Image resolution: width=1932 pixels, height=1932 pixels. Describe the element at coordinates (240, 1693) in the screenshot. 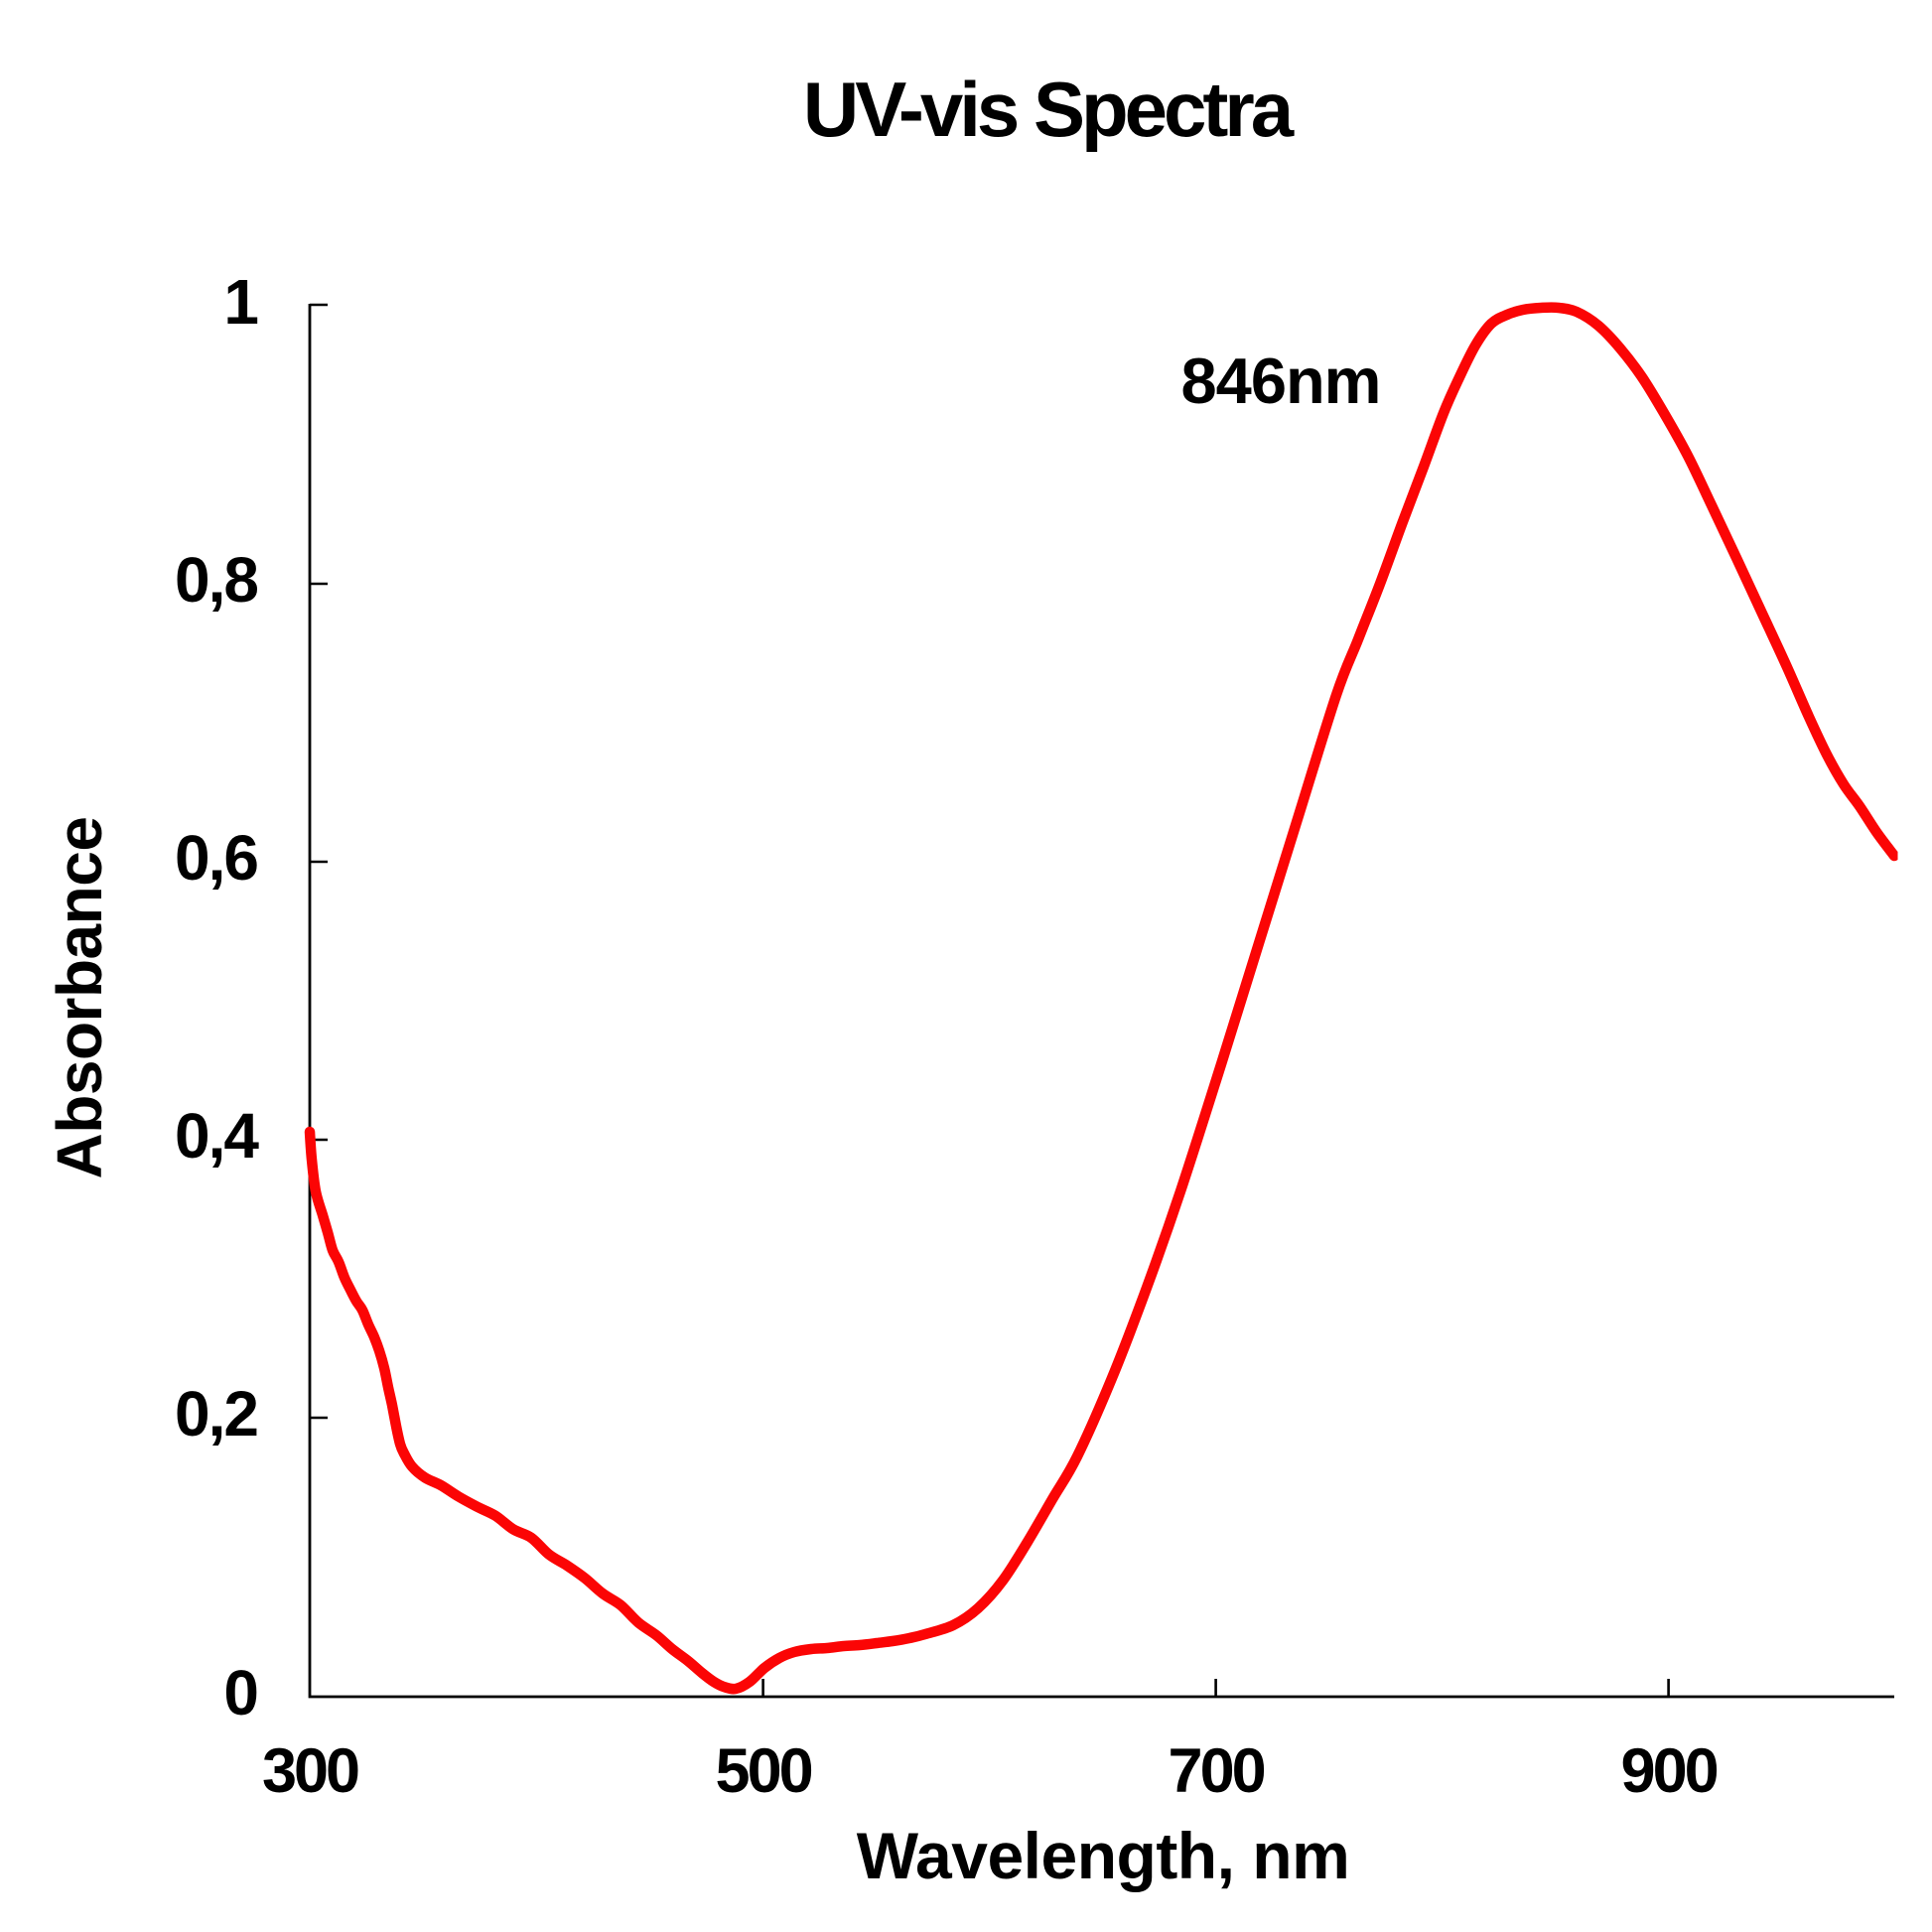

I see `svg-text: 0` at that location.